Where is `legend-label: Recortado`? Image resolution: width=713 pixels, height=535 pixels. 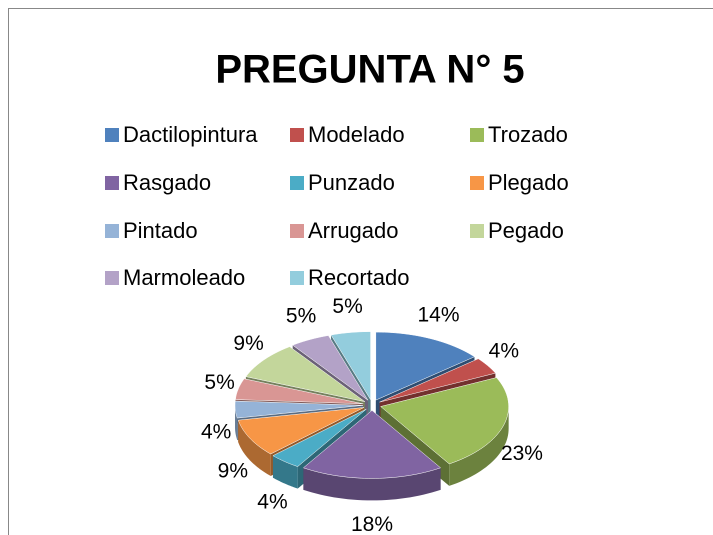 legend-label: Recortado is located at coordinates (359, 277).